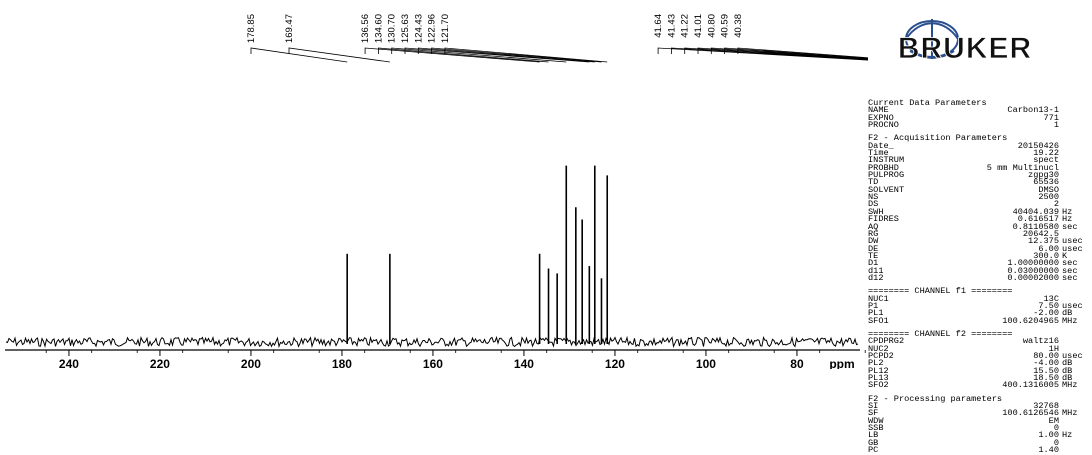 The height and width of the screenshot is (455, 1092). What do you see at coordinates (977, 125) in the screenshot?
I see `parameter-row: PROCNO 1` at bounding box center [977, 125].